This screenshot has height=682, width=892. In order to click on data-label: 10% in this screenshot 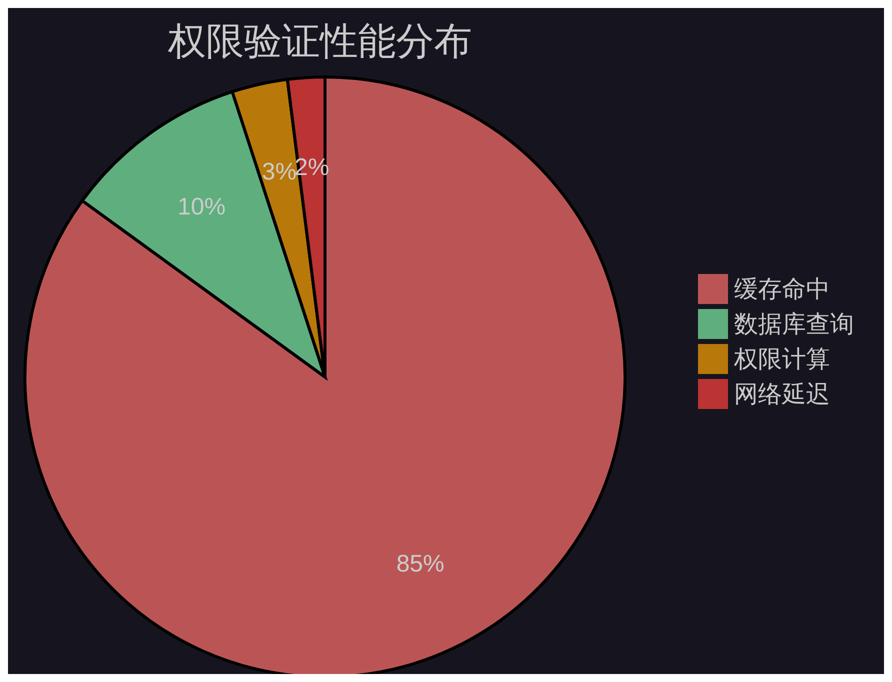, I will do `click(202, 207)`.